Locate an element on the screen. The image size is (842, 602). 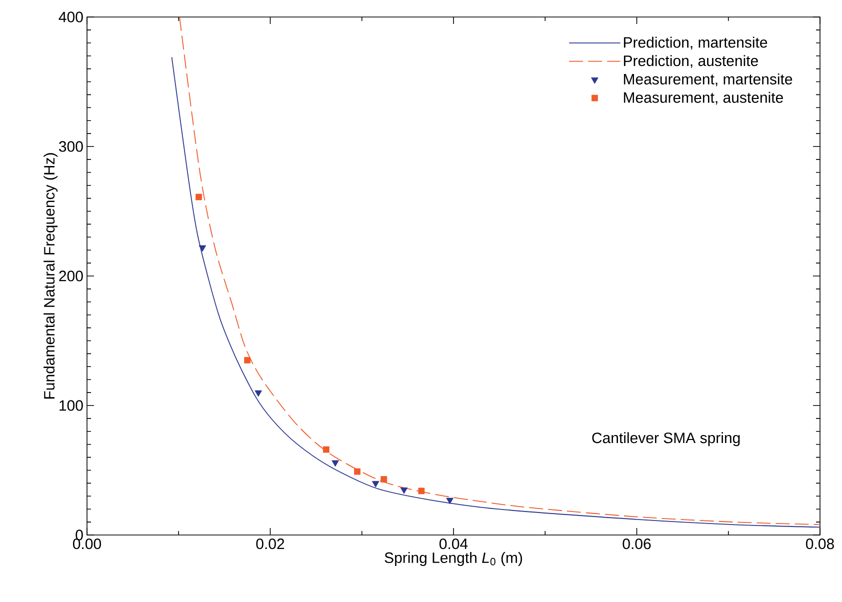
x-tick-label: 0.02 is located at coordinates (270, 544).